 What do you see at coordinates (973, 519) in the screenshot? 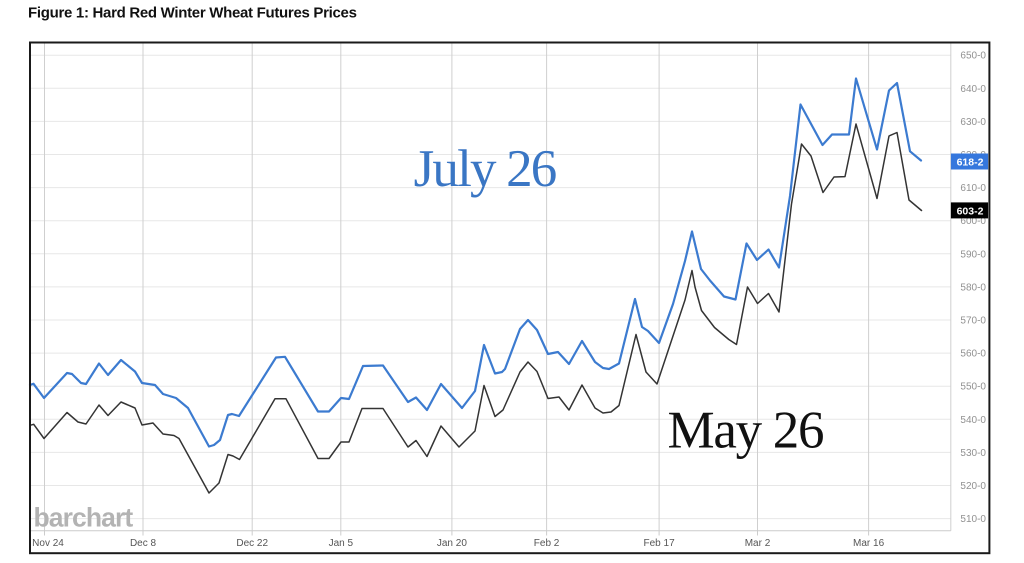
I see `svg-text: 510-0` at bounding box center [973, 519].